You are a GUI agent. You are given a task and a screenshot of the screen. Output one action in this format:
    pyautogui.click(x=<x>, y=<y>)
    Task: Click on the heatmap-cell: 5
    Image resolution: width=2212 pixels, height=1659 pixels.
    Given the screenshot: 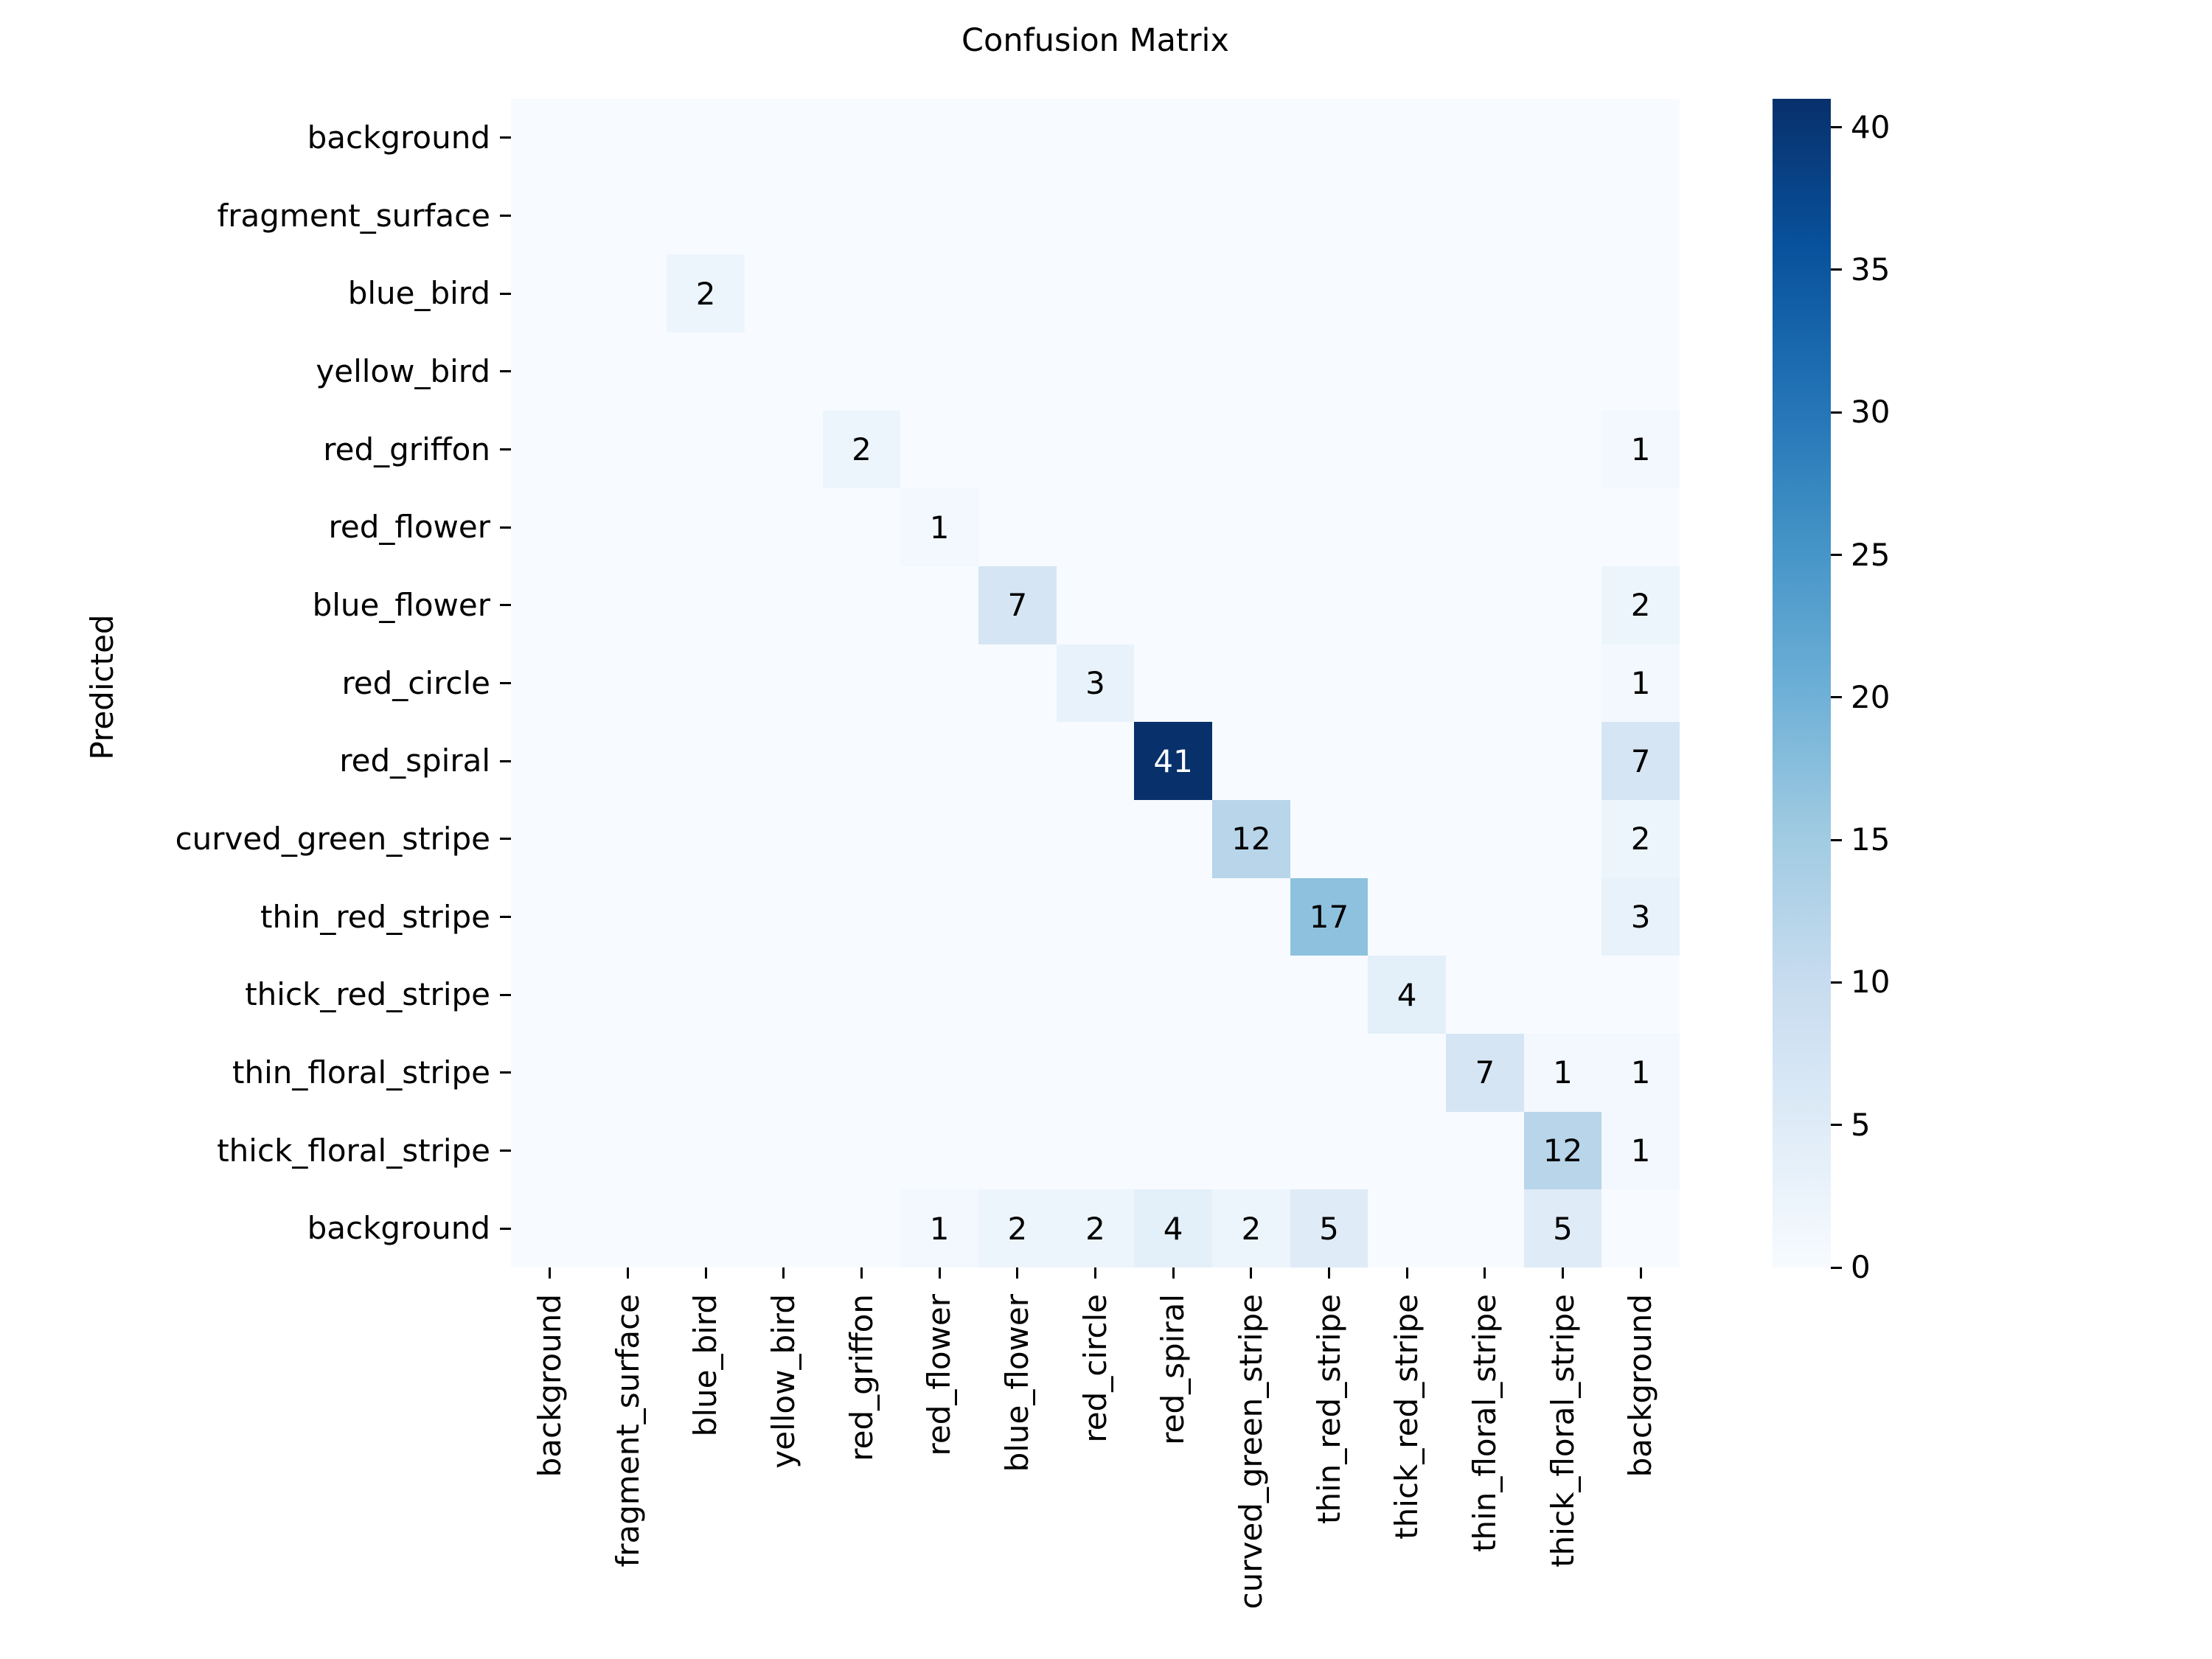 What is the action you would take?
    pyautogui.click(x=1562, y=1228)
    